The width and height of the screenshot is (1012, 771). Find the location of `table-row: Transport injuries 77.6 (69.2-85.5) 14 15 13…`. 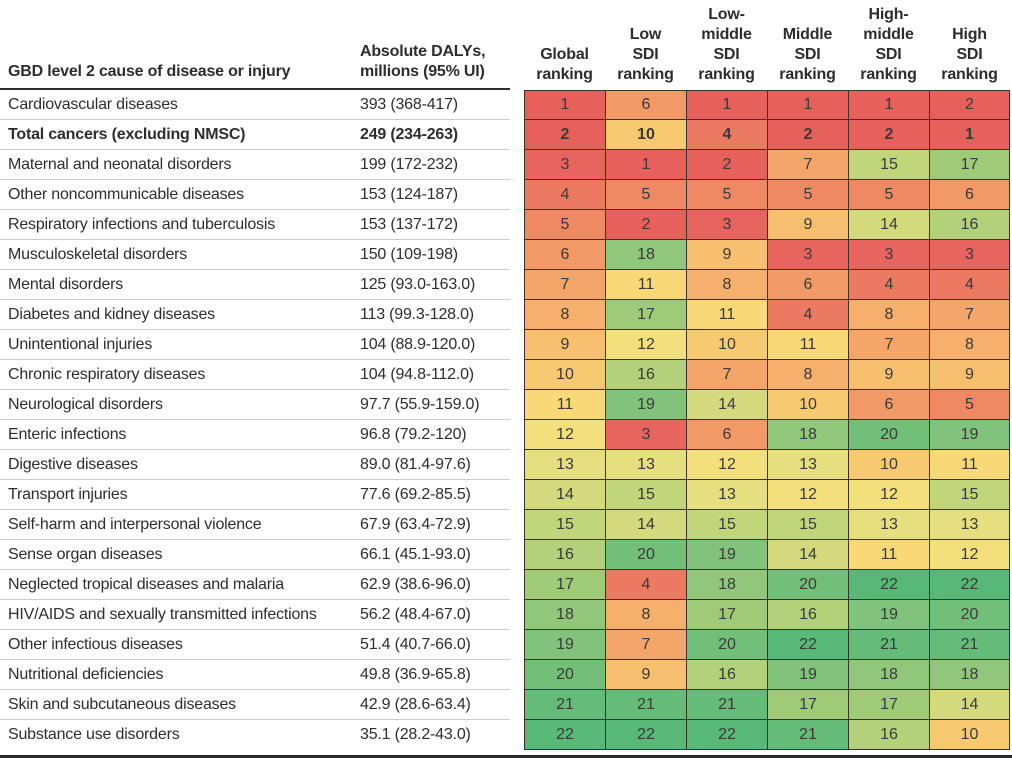

table-row: Transport injuries 77.6 (69.2-85.5) 14 15 13… is located at coordinates (506, 495).